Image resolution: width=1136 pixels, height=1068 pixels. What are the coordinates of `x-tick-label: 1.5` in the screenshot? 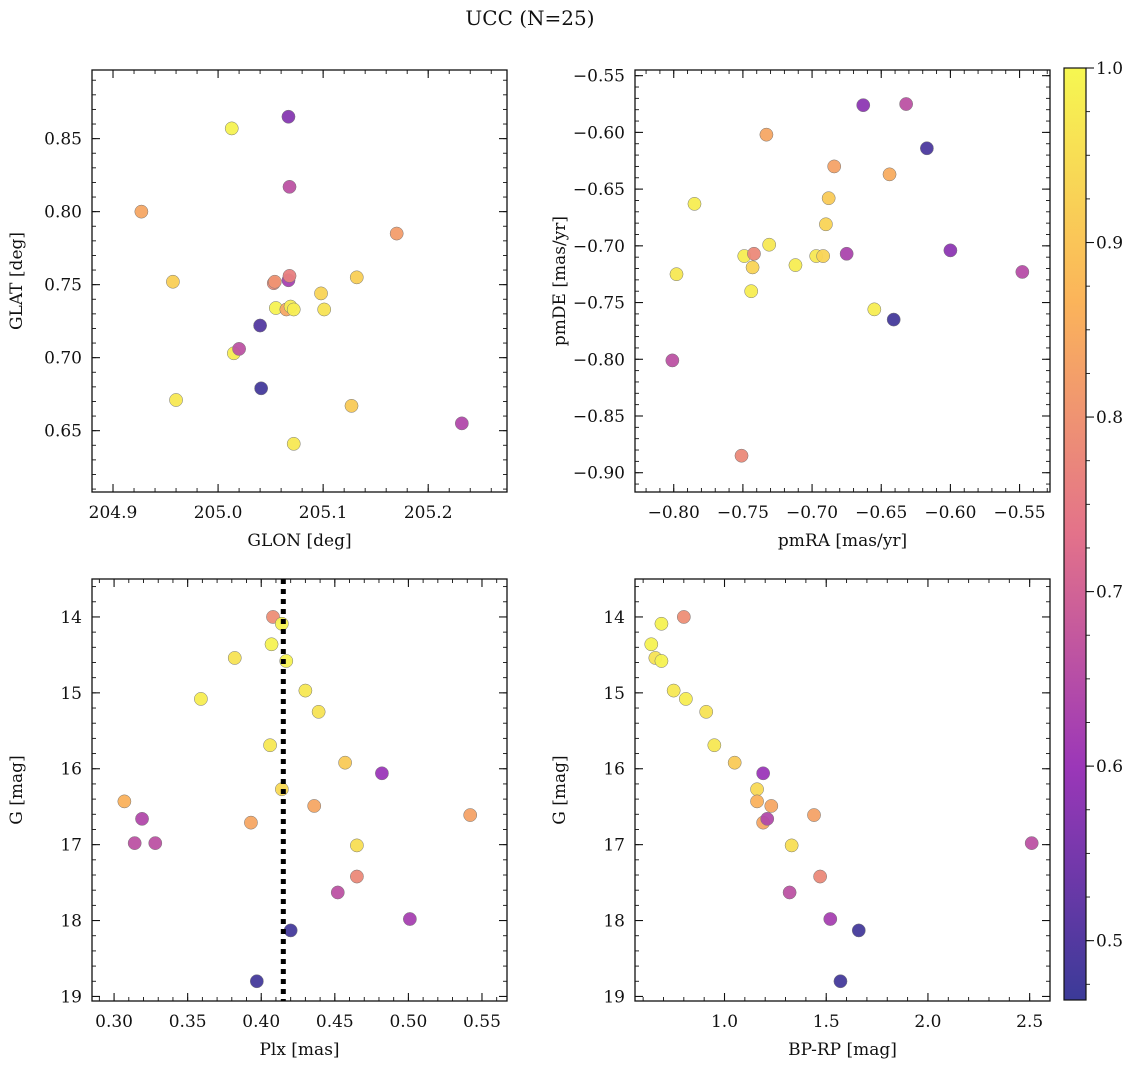 It's located at (826, 1022).